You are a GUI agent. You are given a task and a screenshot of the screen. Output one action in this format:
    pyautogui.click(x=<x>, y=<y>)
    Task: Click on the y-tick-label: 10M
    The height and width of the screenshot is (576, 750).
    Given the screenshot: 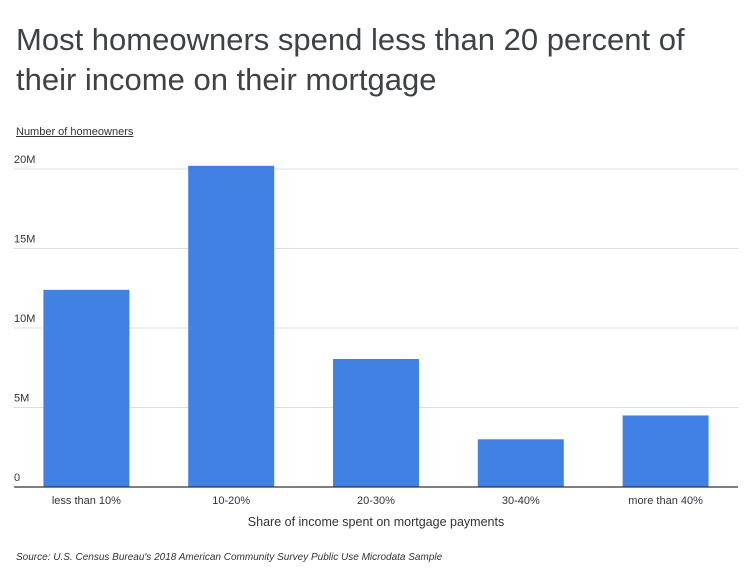 What is the action you would take?
    pyautogui.click(x=24, y=319)
    